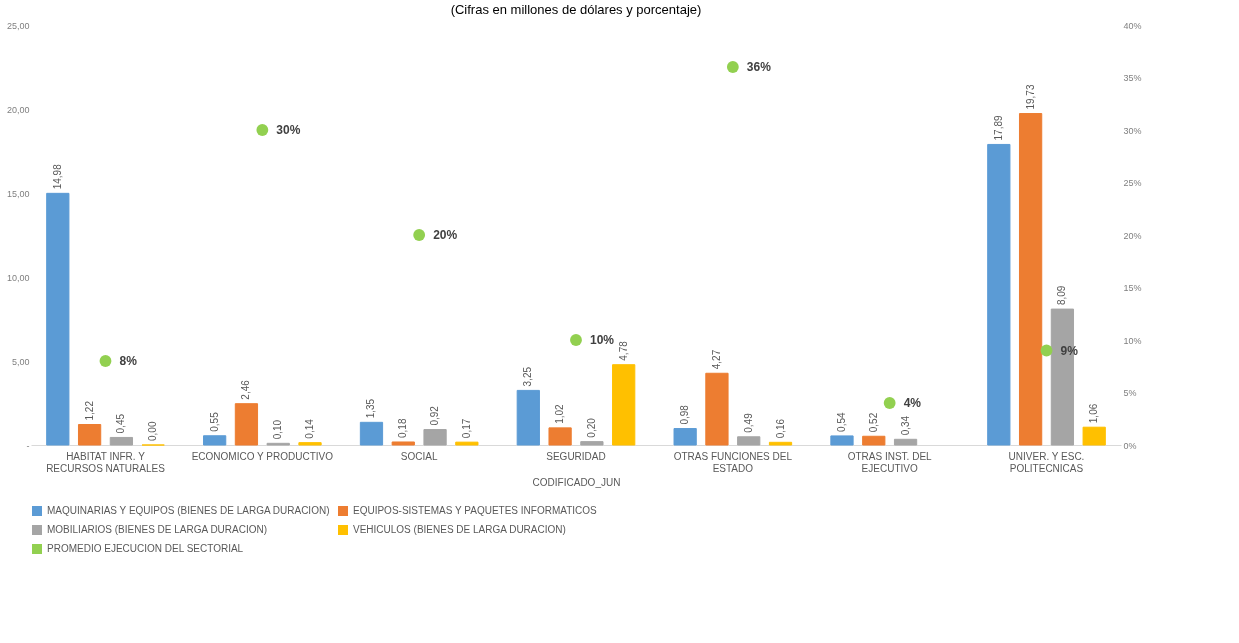 This screenshot has width=1239, height=643. I want to click on x-axis-title: CODIFICADO_JUN, so click(576, 482).